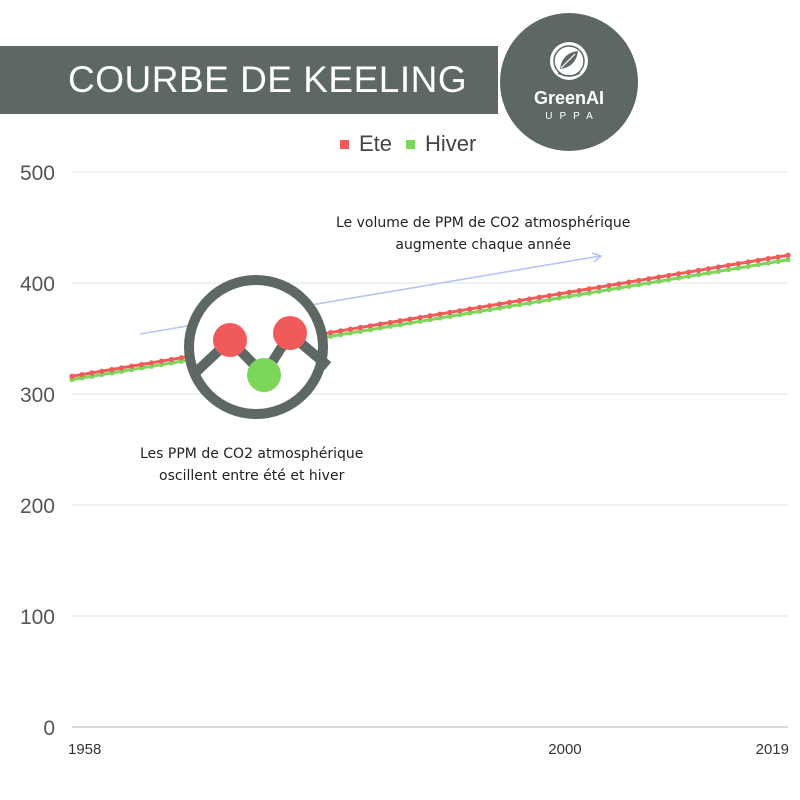 This screenshot has width=800, height=800. Describe the element at coordinates (249, 80) in the screenshot. I see `title-banner` at that location.